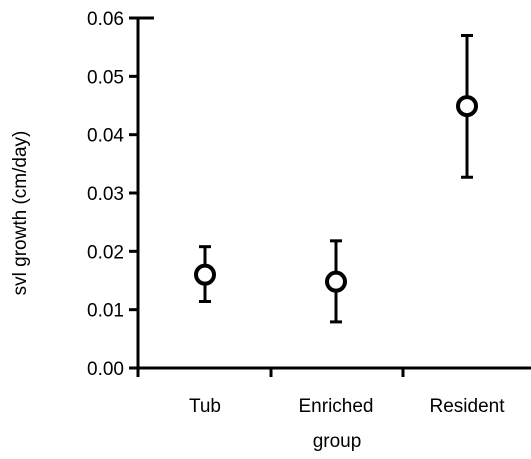  I want to click on y-tick-label: 0.01, so click(105, 311).